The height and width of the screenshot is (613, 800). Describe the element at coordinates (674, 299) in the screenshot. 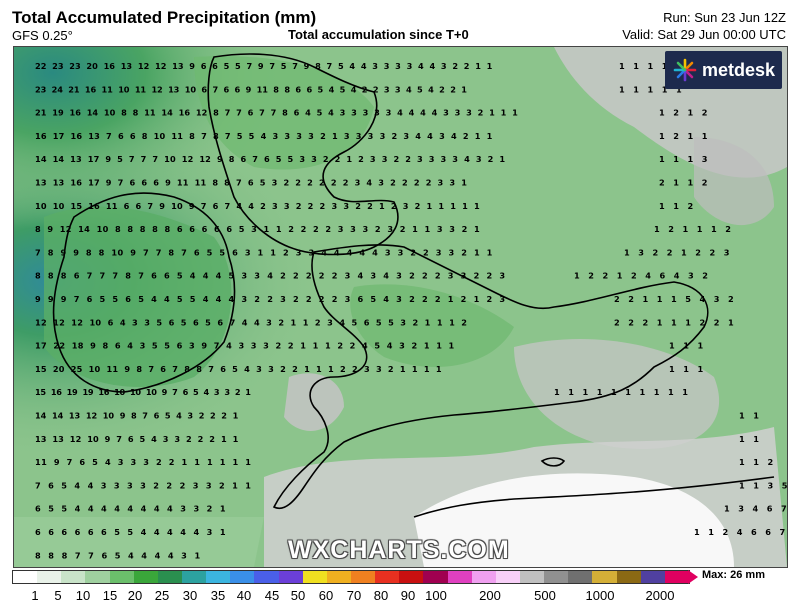

I see `grid-row-values-east: 2 2 1 1 1 5 4 3 2` at that location.